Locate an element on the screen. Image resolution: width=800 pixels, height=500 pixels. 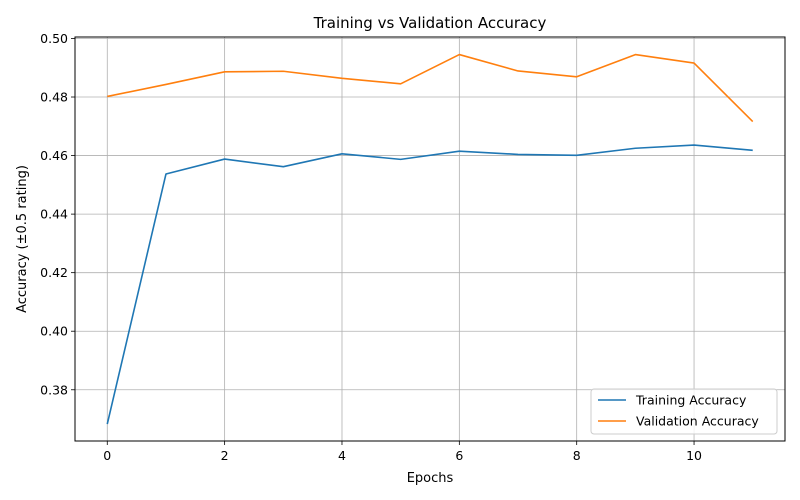
x-tick-label: 4 is located at coordinates (342, 455).